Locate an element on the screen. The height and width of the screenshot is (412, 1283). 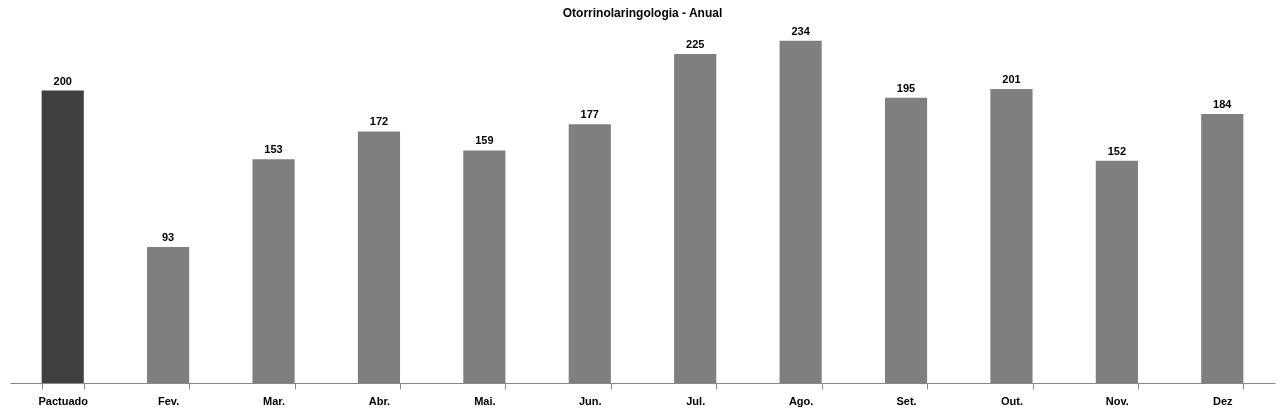
x-tick-label: Pactuado is located at coordinates (63, 400).